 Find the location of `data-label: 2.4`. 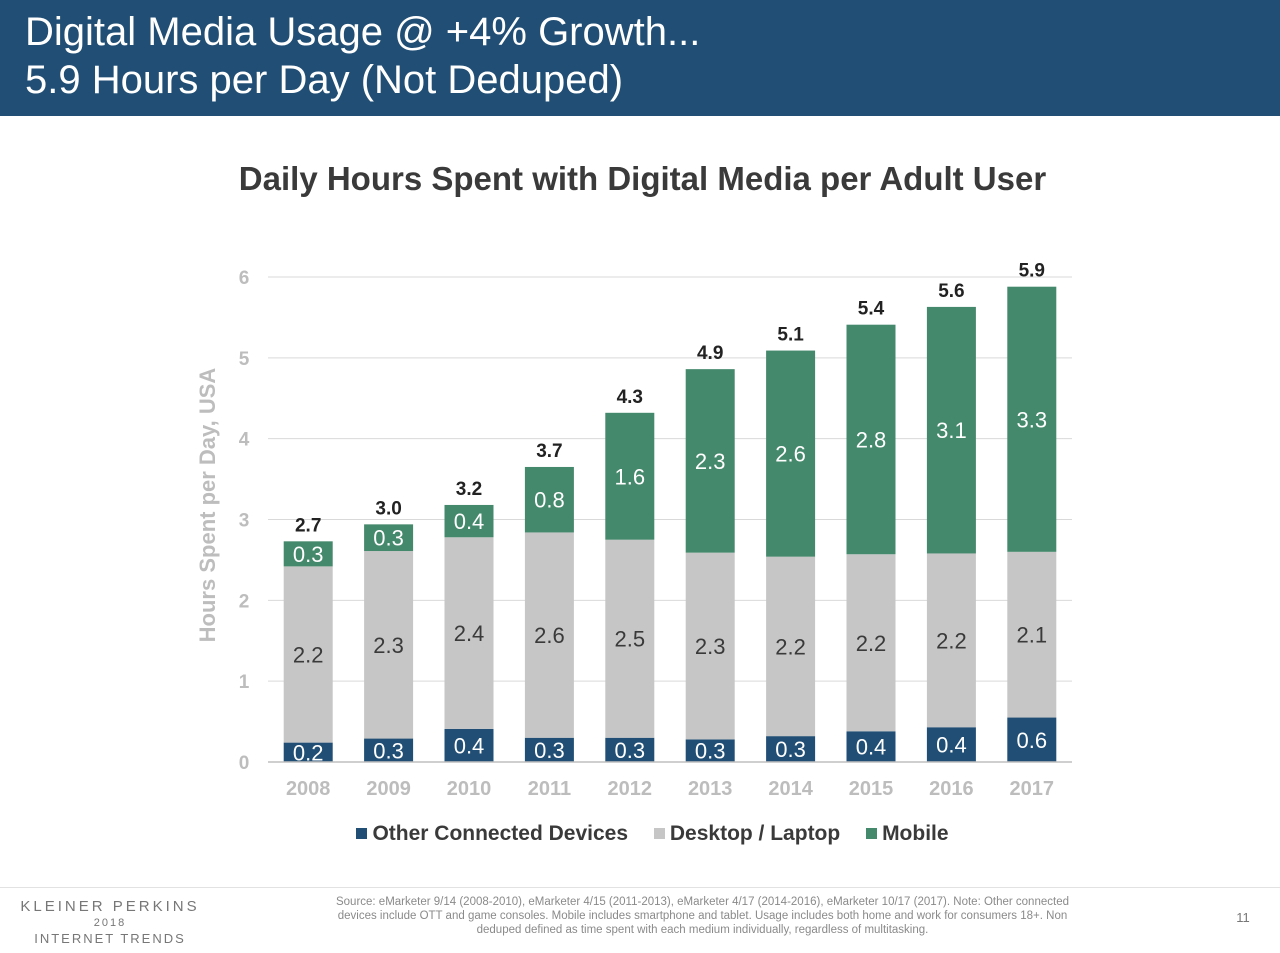

data-label: 2.4 is located at coordinates (469, 633).